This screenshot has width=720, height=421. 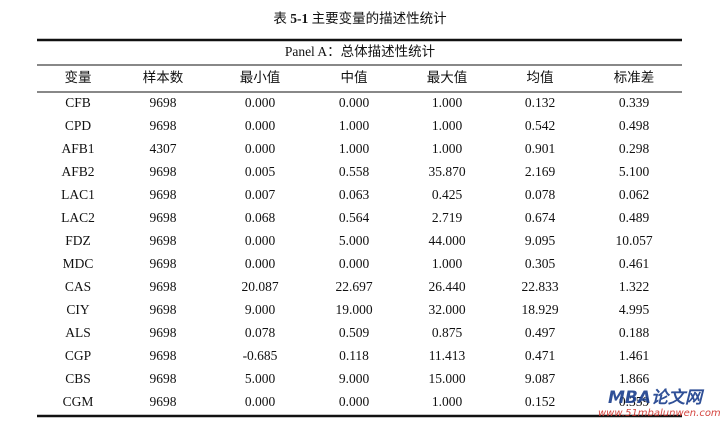 What do you see at coordinates (634, 355) in the screenshot?
I see `cell: 1.461` at bounding box center [634, 355].